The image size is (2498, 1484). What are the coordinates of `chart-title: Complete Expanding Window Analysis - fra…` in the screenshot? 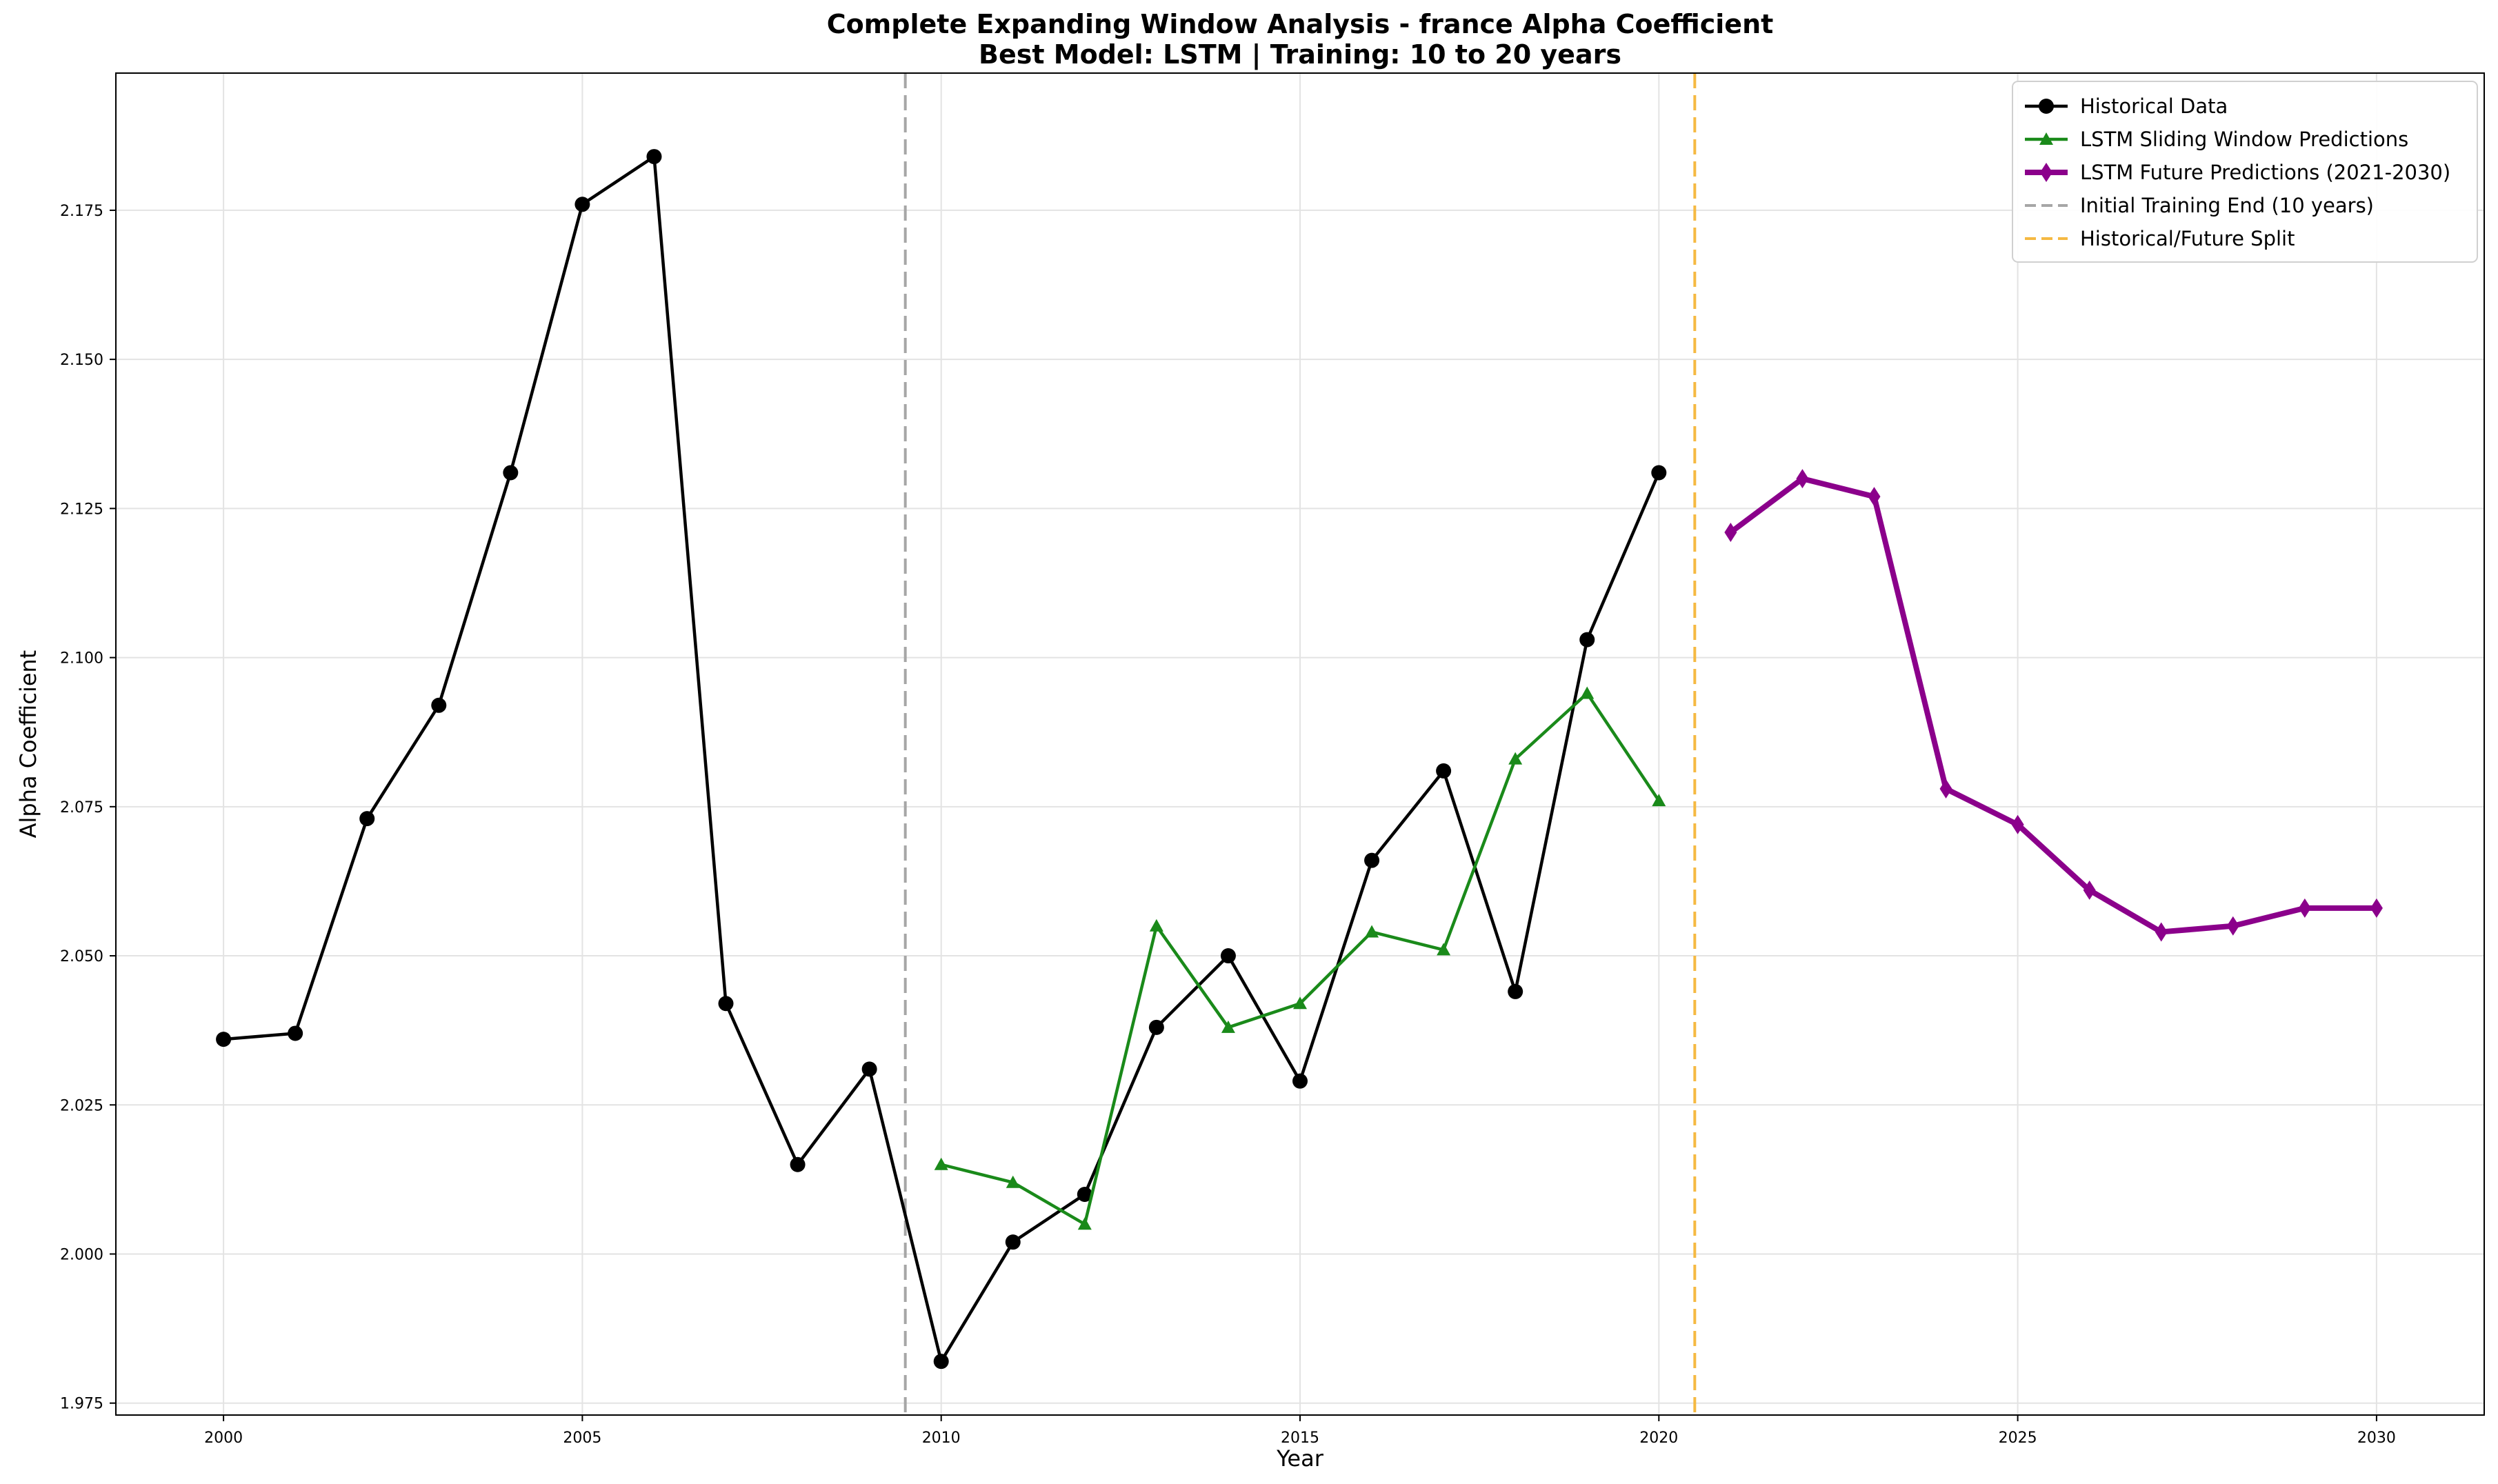 It's located at (1300, 24).